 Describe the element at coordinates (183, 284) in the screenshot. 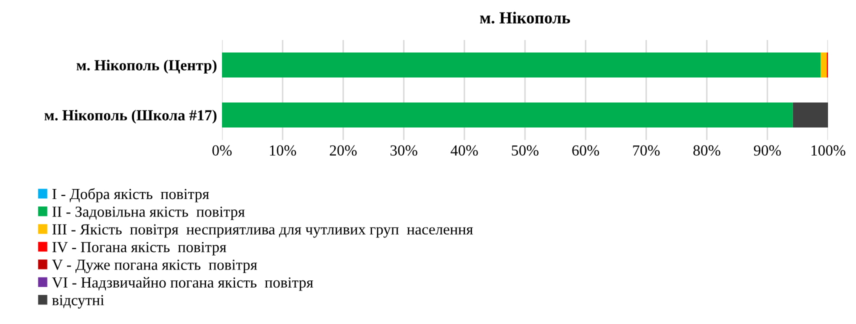

I see `legend-label: VI - Надзвичайно погана якість повітря` at that location.